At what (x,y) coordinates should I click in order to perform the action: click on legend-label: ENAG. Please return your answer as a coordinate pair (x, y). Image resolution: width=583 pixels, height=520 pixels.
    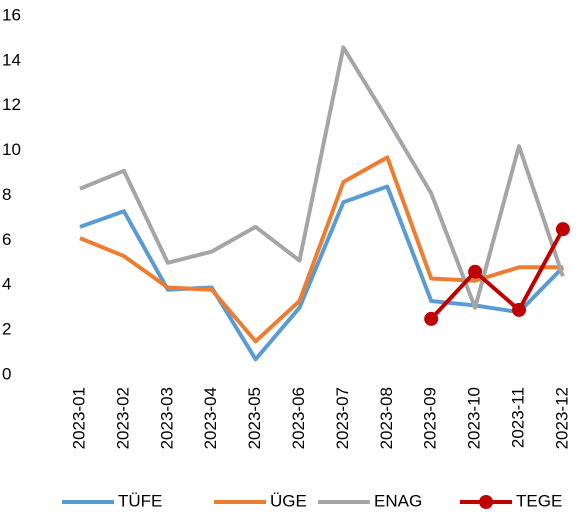
    Looking at the image, I should click on (398, 500).